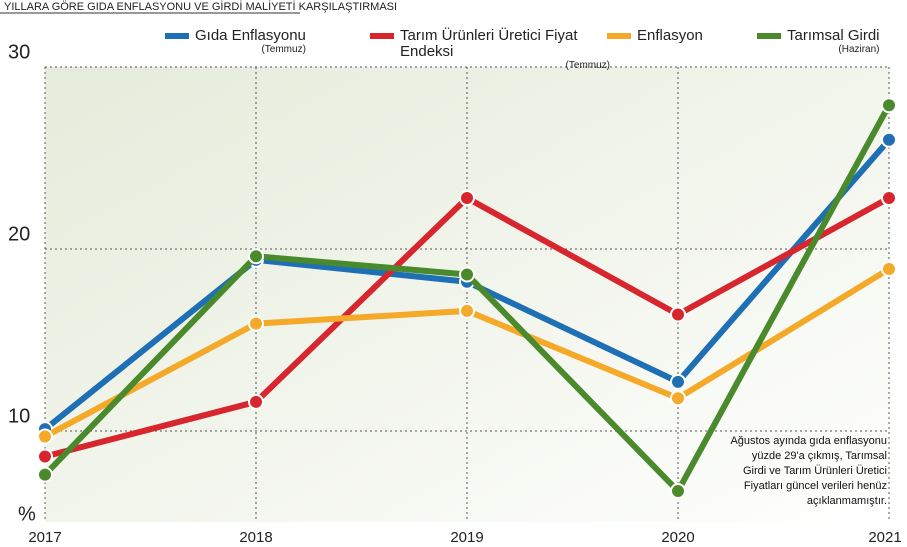  I want to click on legend-text: Tarımsal Girdi (Haziran), so click(833, 42).